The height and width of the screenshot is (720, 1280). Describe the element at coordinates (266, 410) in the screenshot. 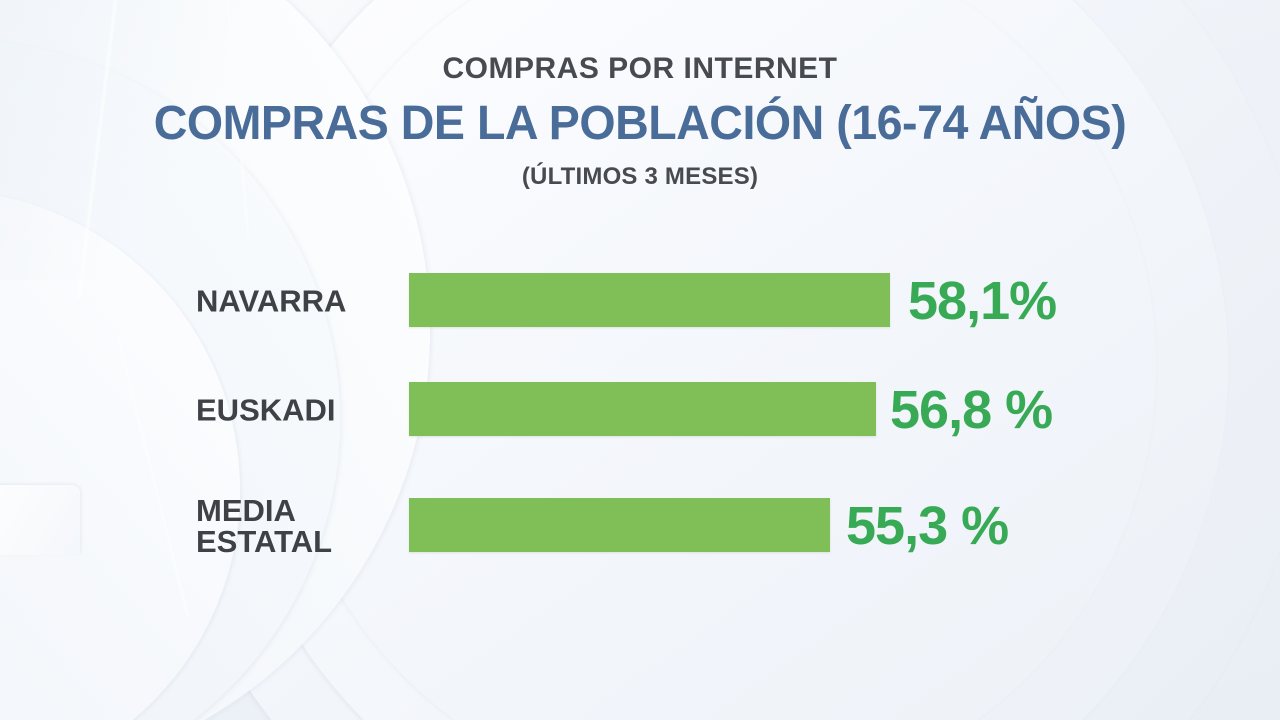

I see `bar-label-euskadi: EUSKADI` at that location.